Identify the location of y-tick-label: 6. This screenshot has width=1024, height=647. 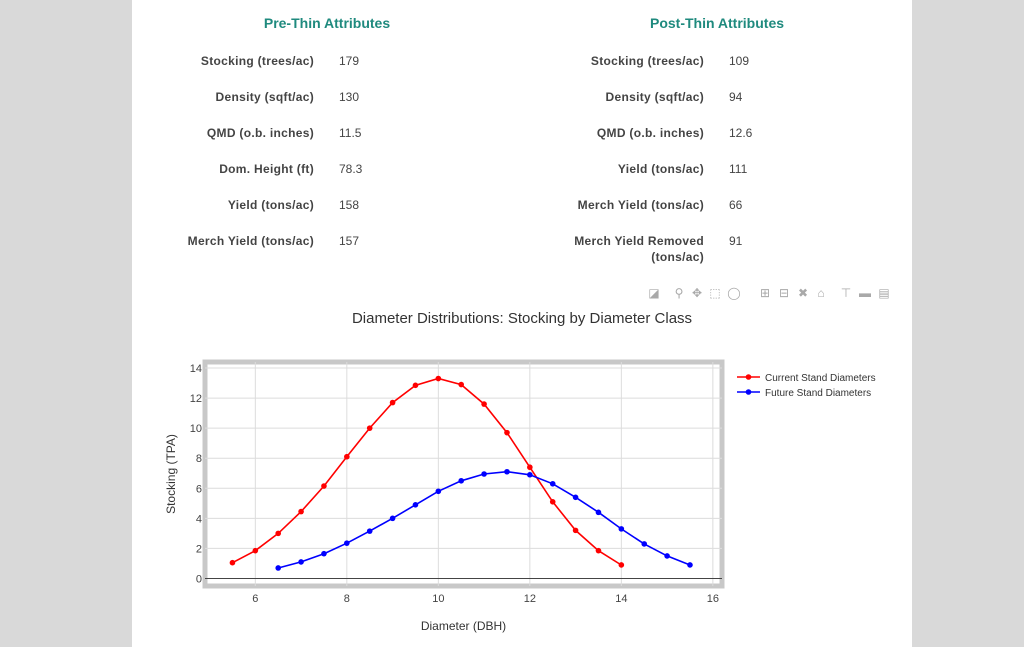
(199, 489).